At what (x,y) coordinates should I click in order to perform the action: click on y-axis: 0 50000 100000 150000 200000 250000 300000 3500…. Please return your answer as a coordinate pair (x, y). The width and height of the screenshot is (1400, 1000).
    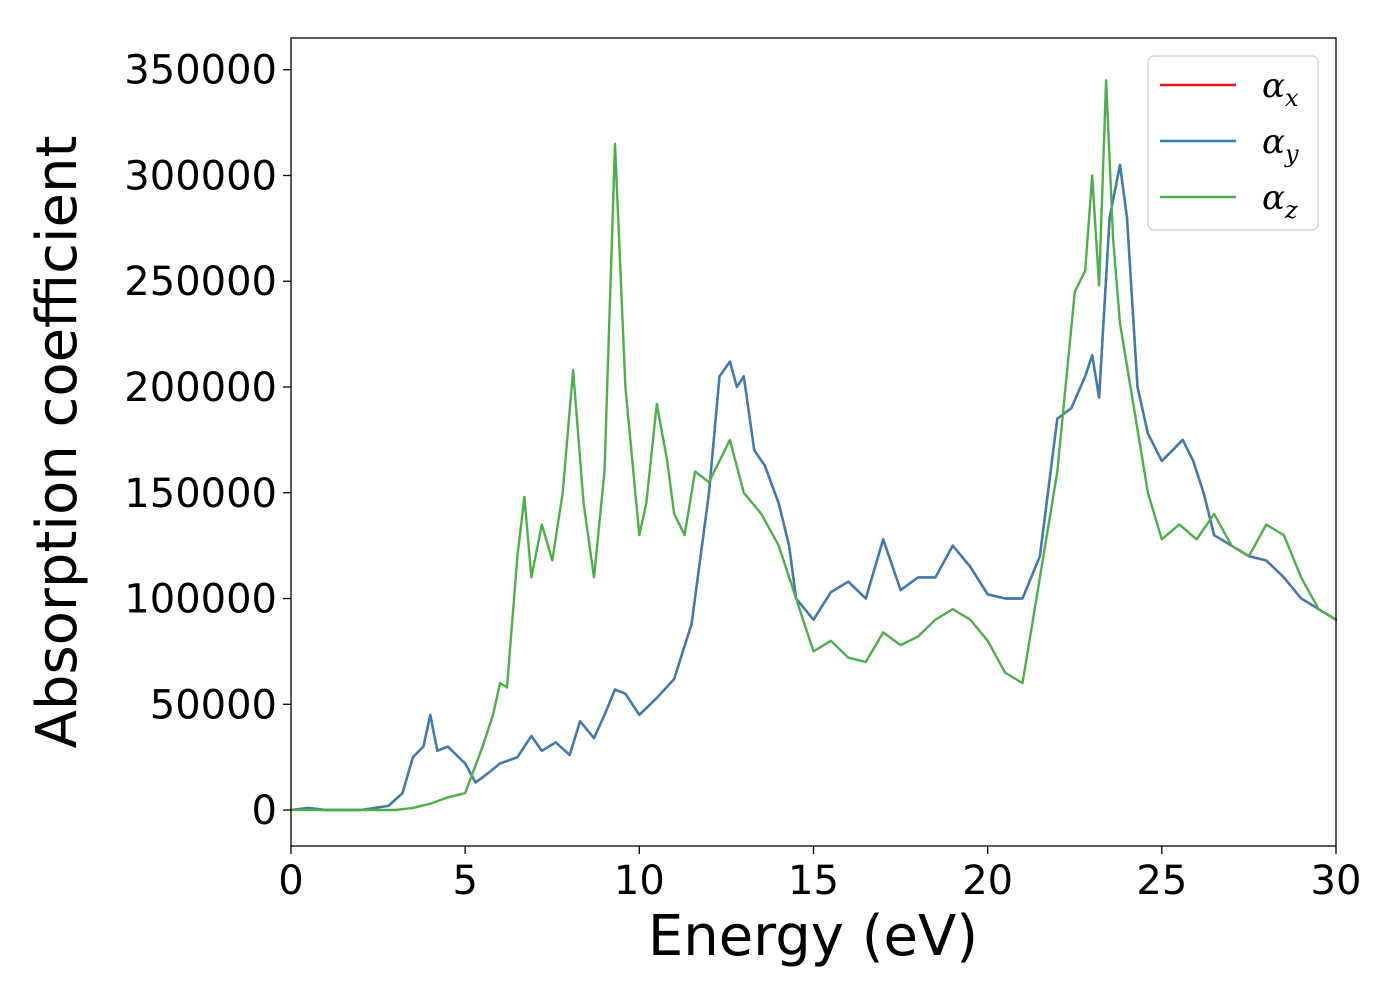
    Looking at the image, I should click on (207, 441).